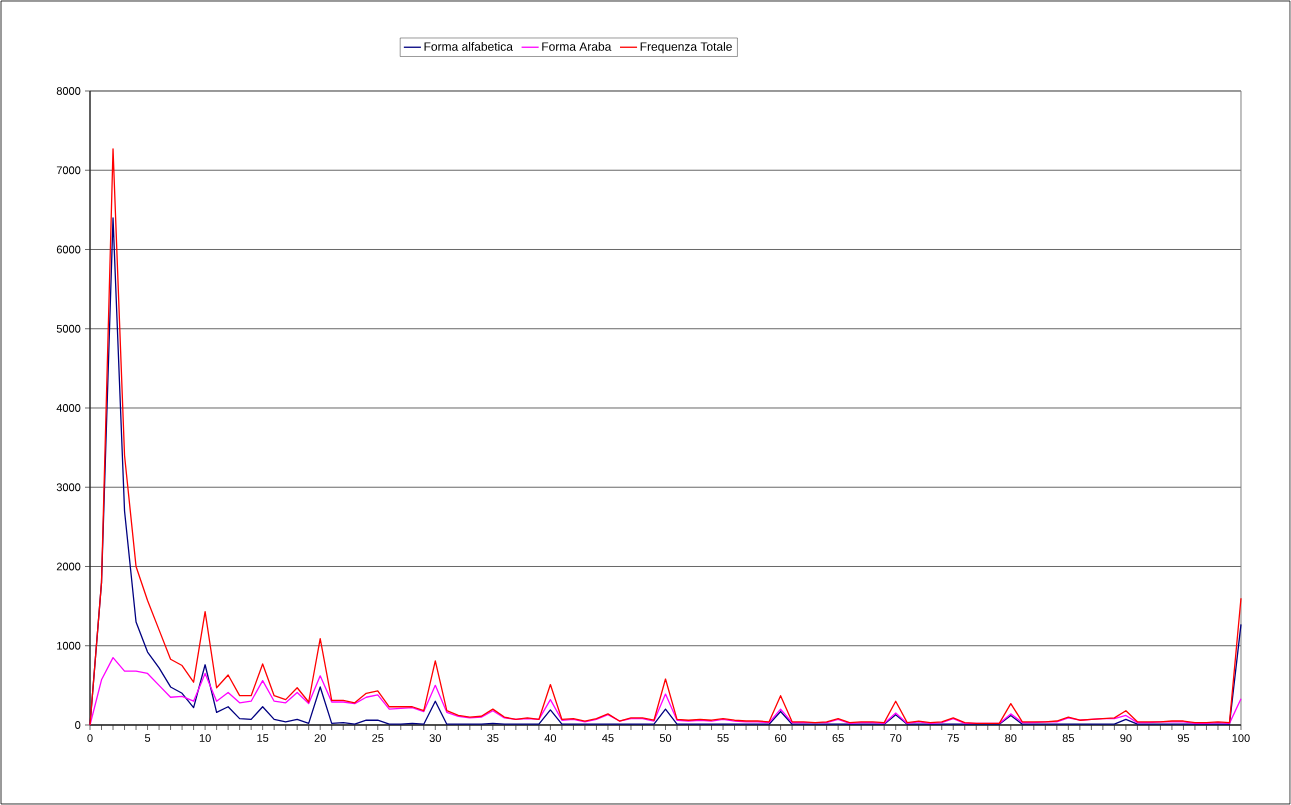 The height and width of the screenshot is (805, 1291). Describe the element at coordinates (435, 738) in the screenshot. I see `x-tick-label: 30` at that location.